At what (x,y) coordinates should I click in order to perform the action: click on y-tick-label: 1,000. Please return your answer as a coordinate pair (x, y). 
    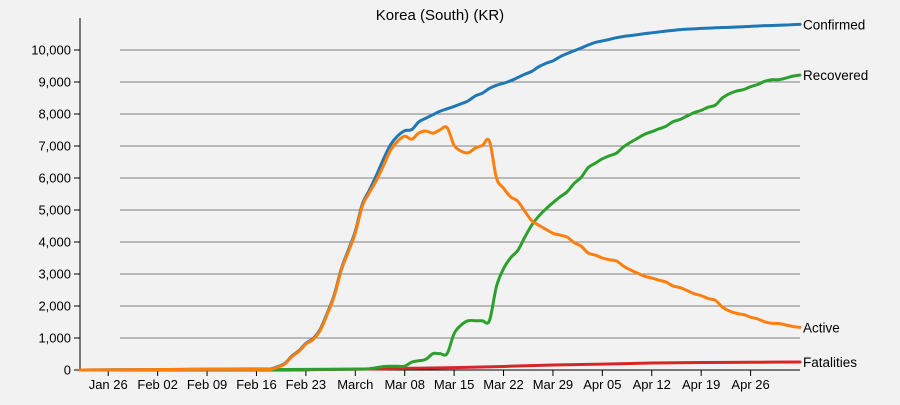
    Looking at the image, I should click on (54, 338).